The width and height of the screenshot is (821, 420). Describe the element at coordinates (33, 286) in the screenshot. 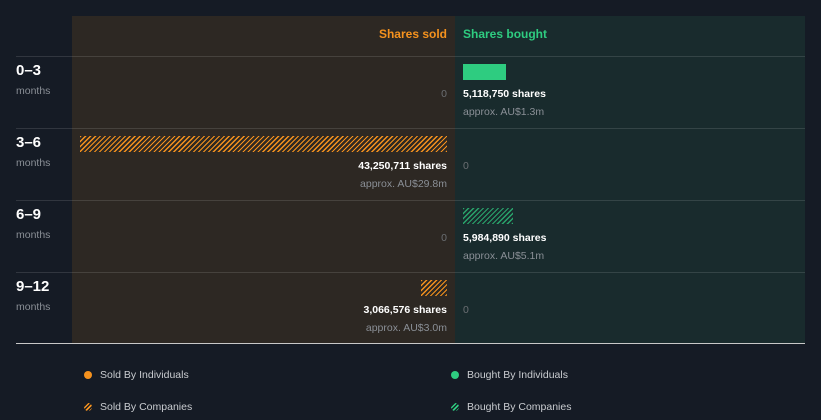

I see `period-label: 9–12` at that location.